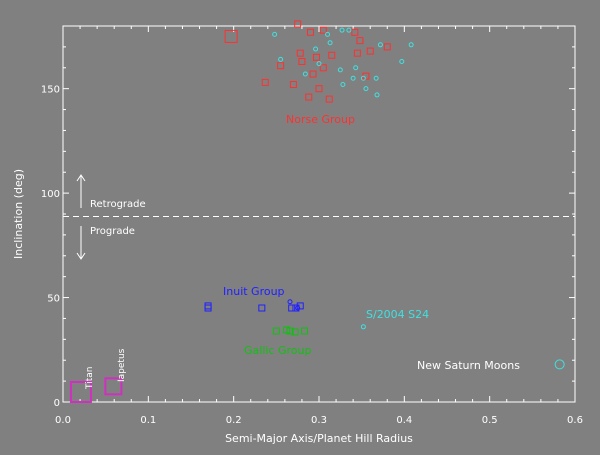  I want to click on x-tick-label: 0.5, so click(490, 420).